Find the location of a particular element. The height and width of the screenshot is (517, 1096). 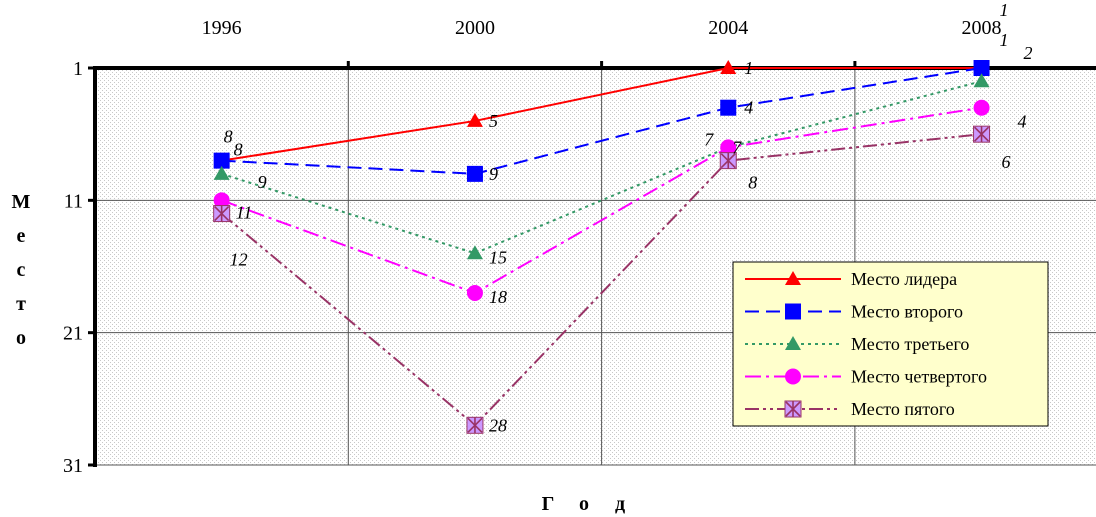

data-label: 12 is located at coordinates (239, 260).